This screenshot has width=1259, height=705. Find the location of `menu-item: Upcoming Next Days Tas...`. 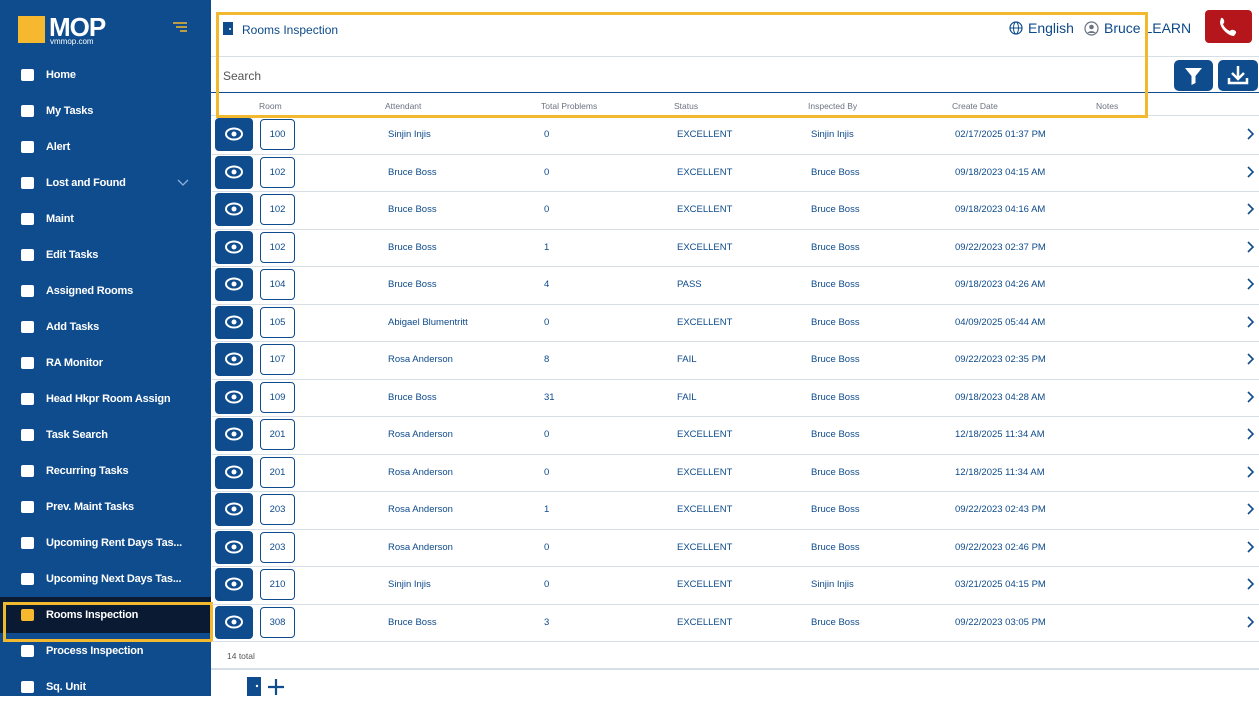

menu-item: Upcoming Next Days Tas... is located at coordinates (105, 579).